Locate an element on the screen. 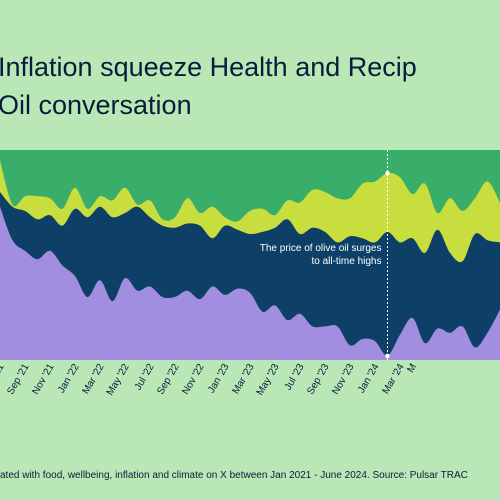  chart-title-line-1: Inflation squeeze Health and Recip is located at coordinates (208, 67).